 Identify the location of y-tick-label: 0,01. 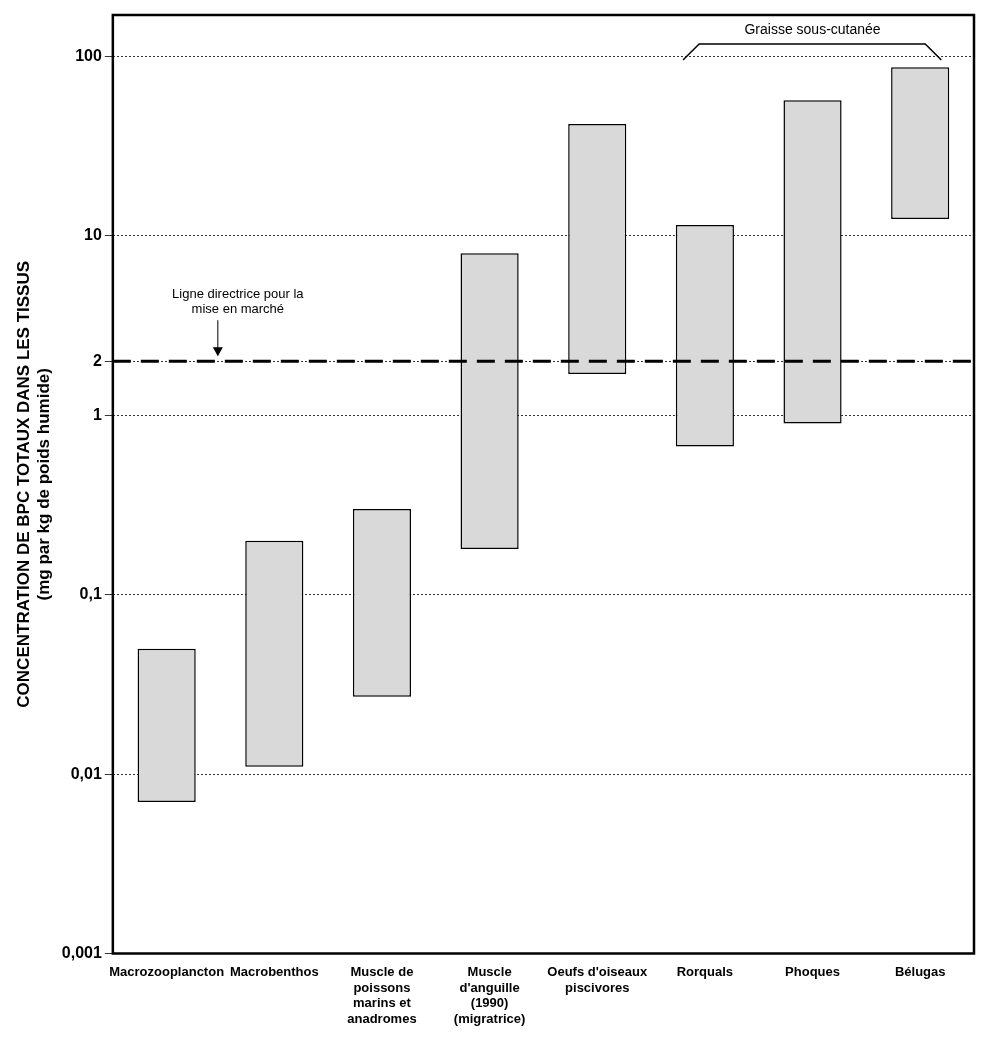
(86, 773).